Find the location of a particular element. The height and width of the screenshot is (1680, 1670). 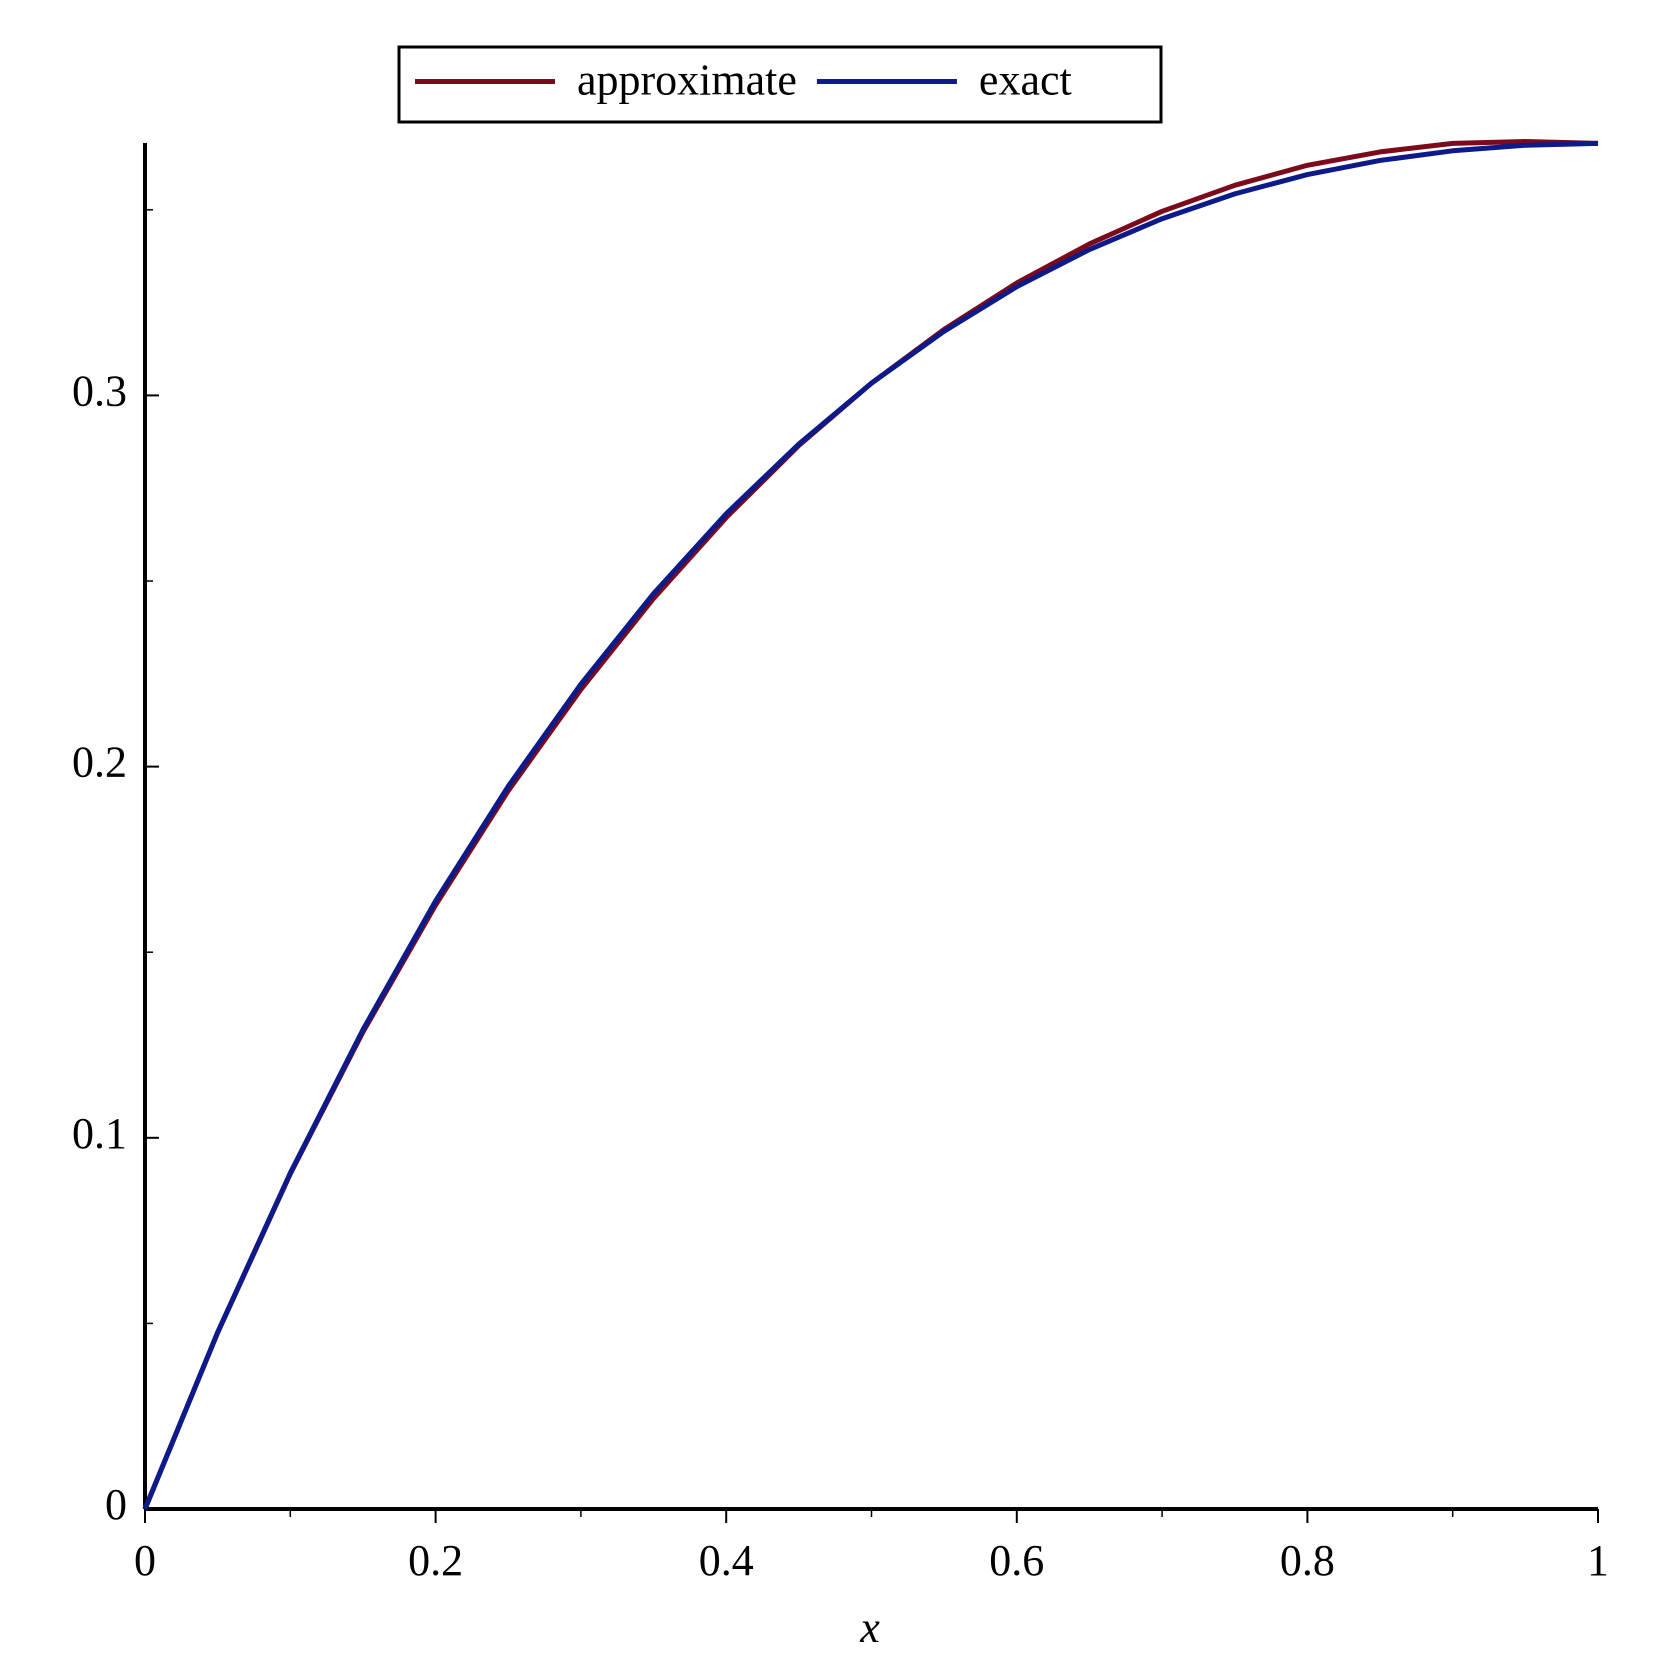

x-tick-label: 0 is located at coordinates (145, 1560).